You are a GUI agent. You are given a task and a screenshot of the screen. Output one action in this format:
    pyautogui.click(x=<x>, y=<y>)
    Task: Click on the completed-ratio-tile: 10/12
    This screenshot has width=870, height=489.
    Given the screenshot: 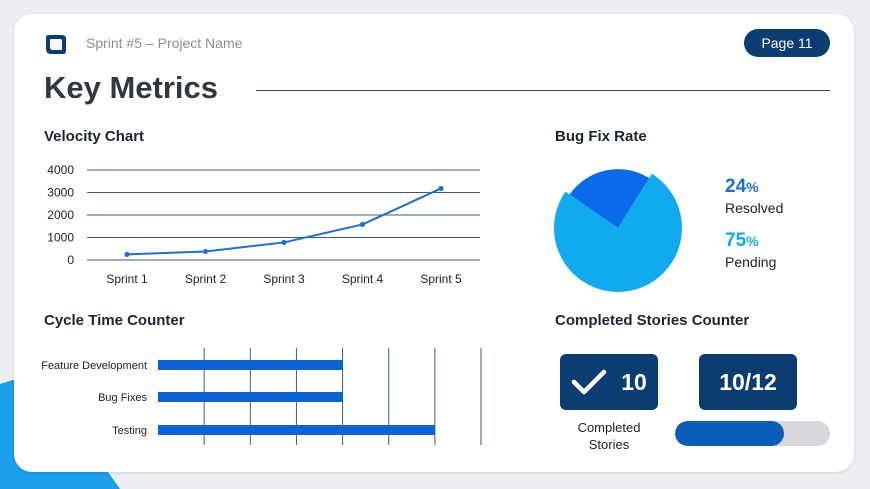 What is the action you would take?
    pyautogui.click(x=748, y=382)
    